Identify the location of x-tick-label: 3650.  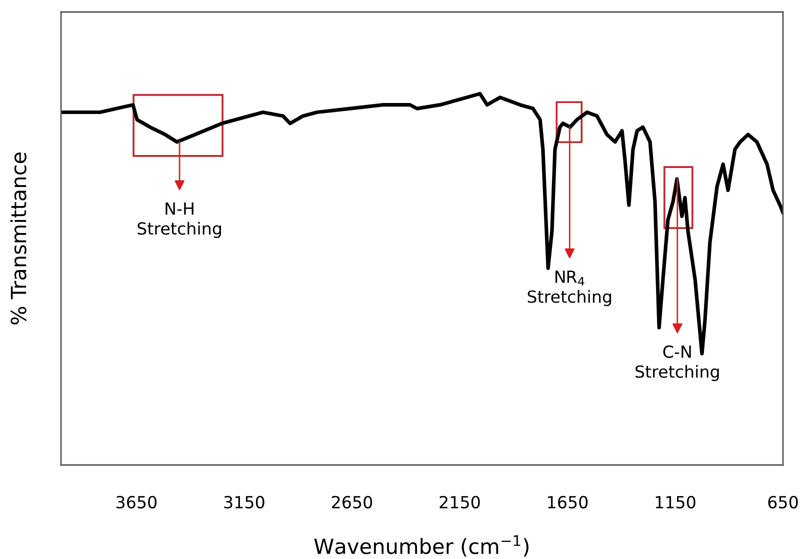
(136, 502).